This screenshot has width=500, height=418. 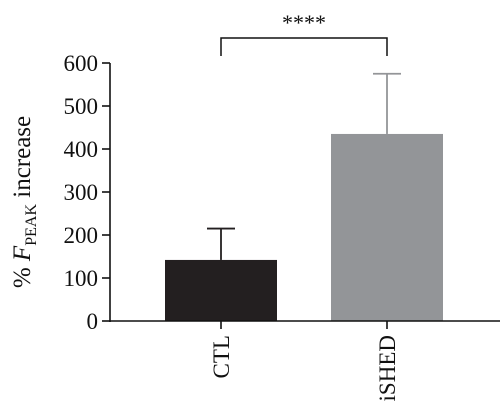 What do you see at coordinates (22, 253) in the screenshot?
I see `y-axis-label-variable: F` at bounding box center [22, 253].